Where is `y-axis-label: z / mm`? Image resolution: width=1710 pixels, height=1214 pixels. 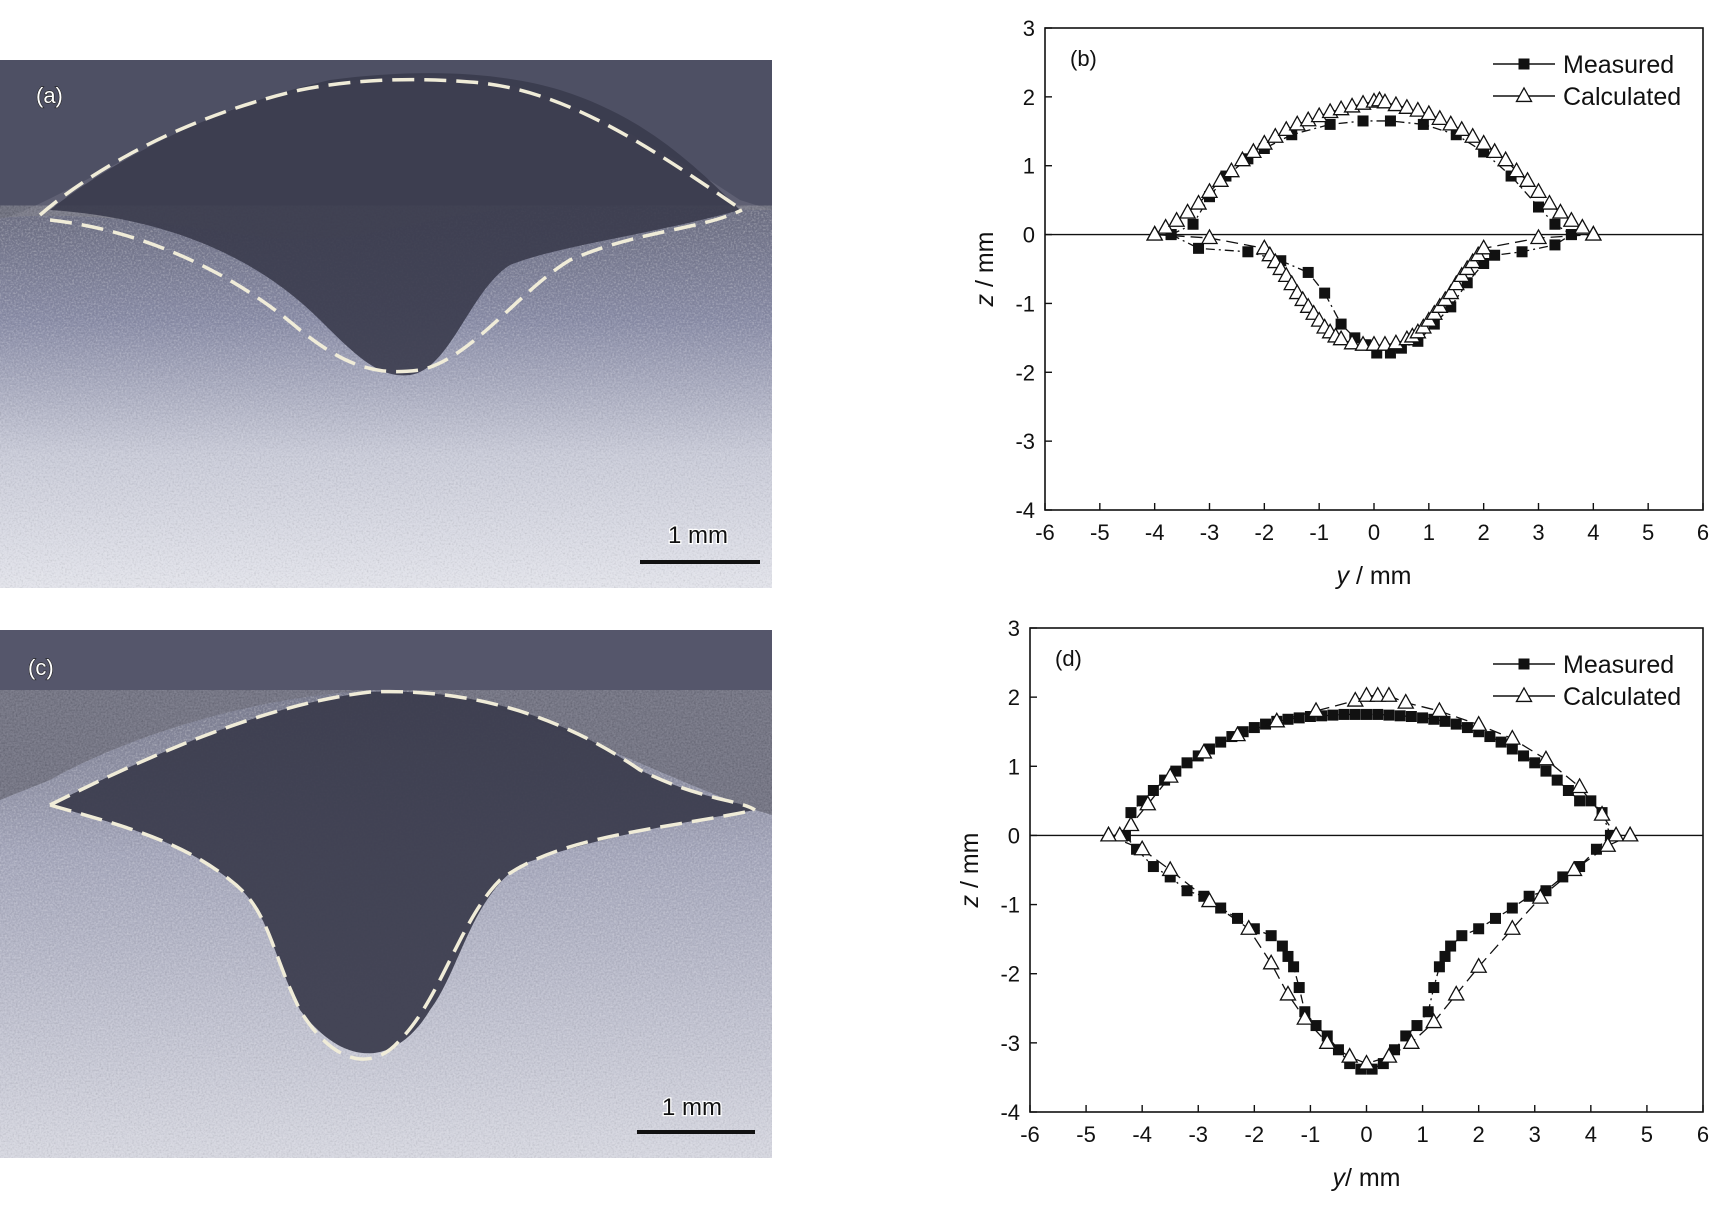 y-axis-label: z / mm is located at coordinates (985, 270).